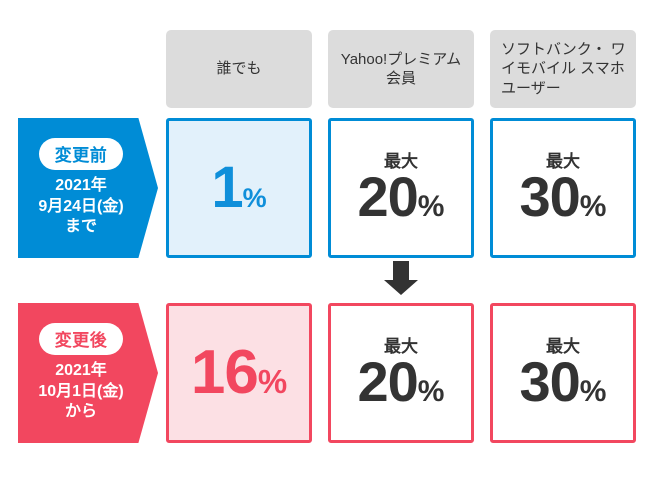 This screenshot has height=485, width=650. Describe the element at coordinates (563, 347) in the screenshot. I see `cell-after-softbank-ymobile-caption: 最大` at that location.